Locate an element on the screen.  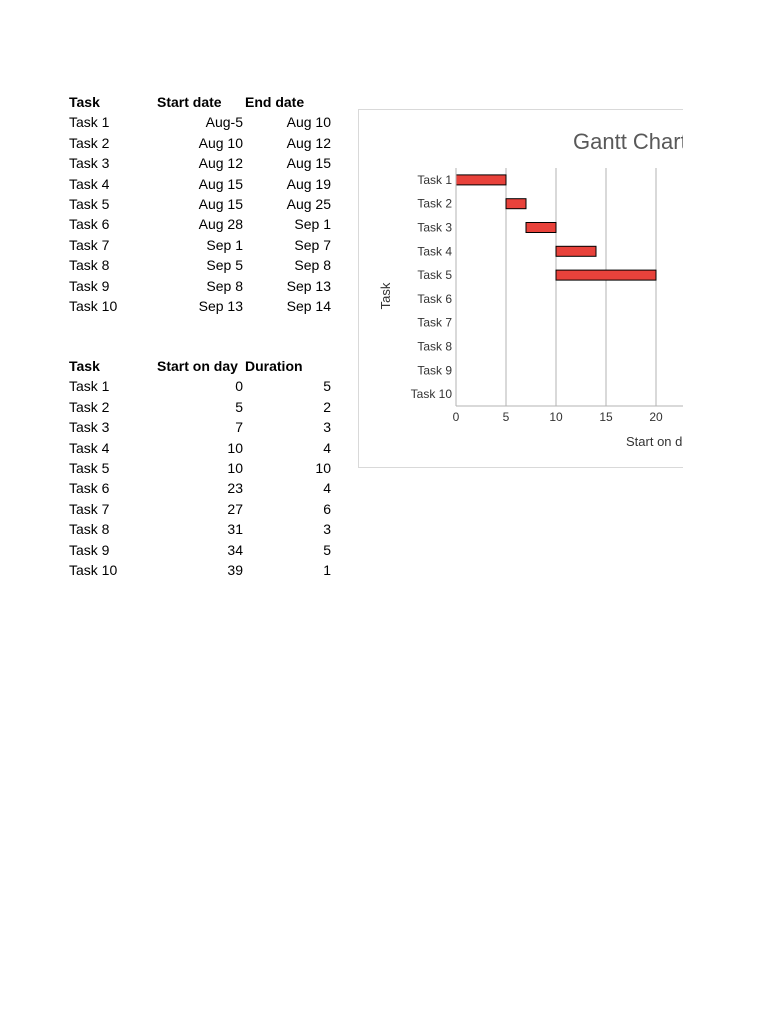
x-tick-label: 15 is located at coordinates (606, 417).